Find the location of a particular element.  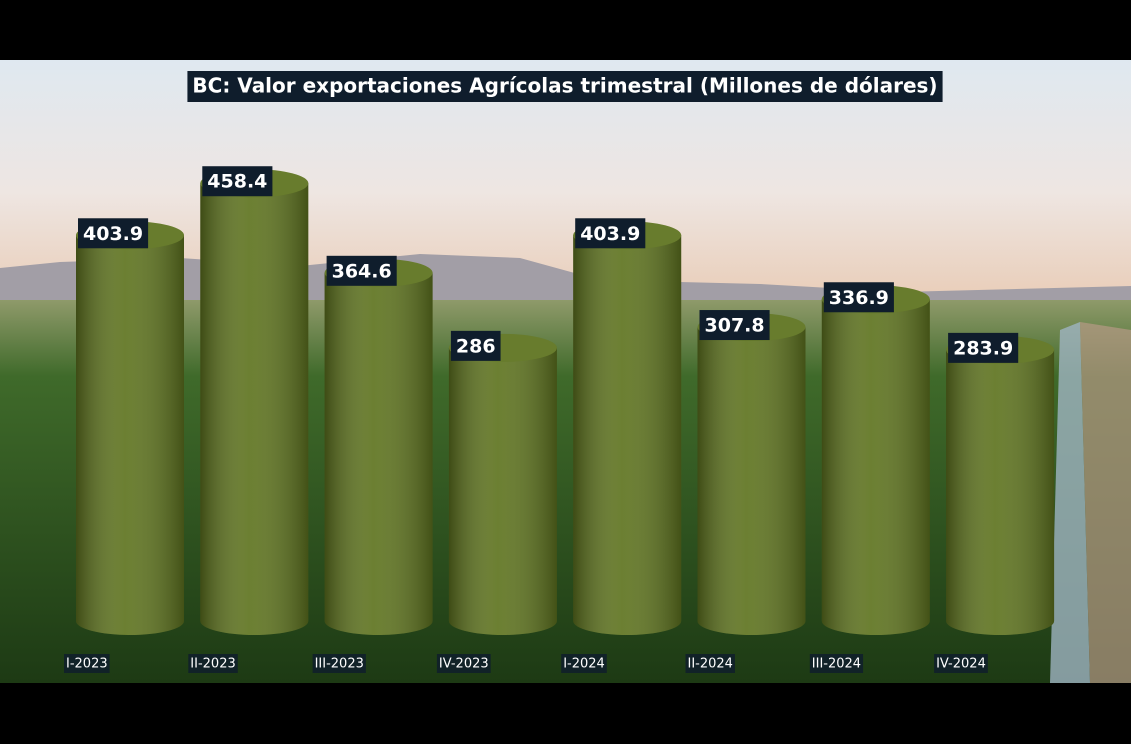

x-tick-label: IV-2023 is located at coordinates (464, 664).